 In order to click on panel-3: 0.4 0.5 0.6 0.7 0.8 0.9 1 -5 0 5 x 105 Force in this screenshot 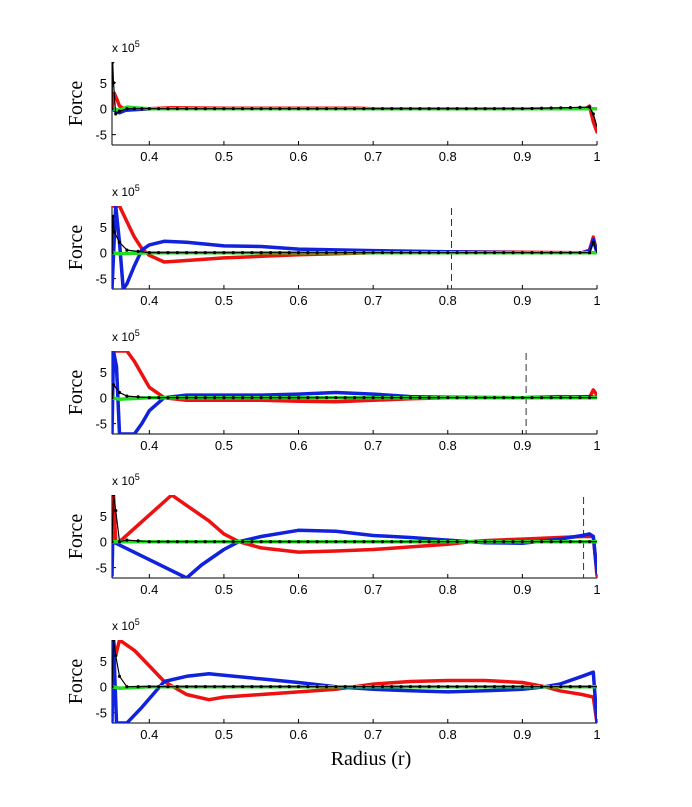, I will do `click(333, 390)`.